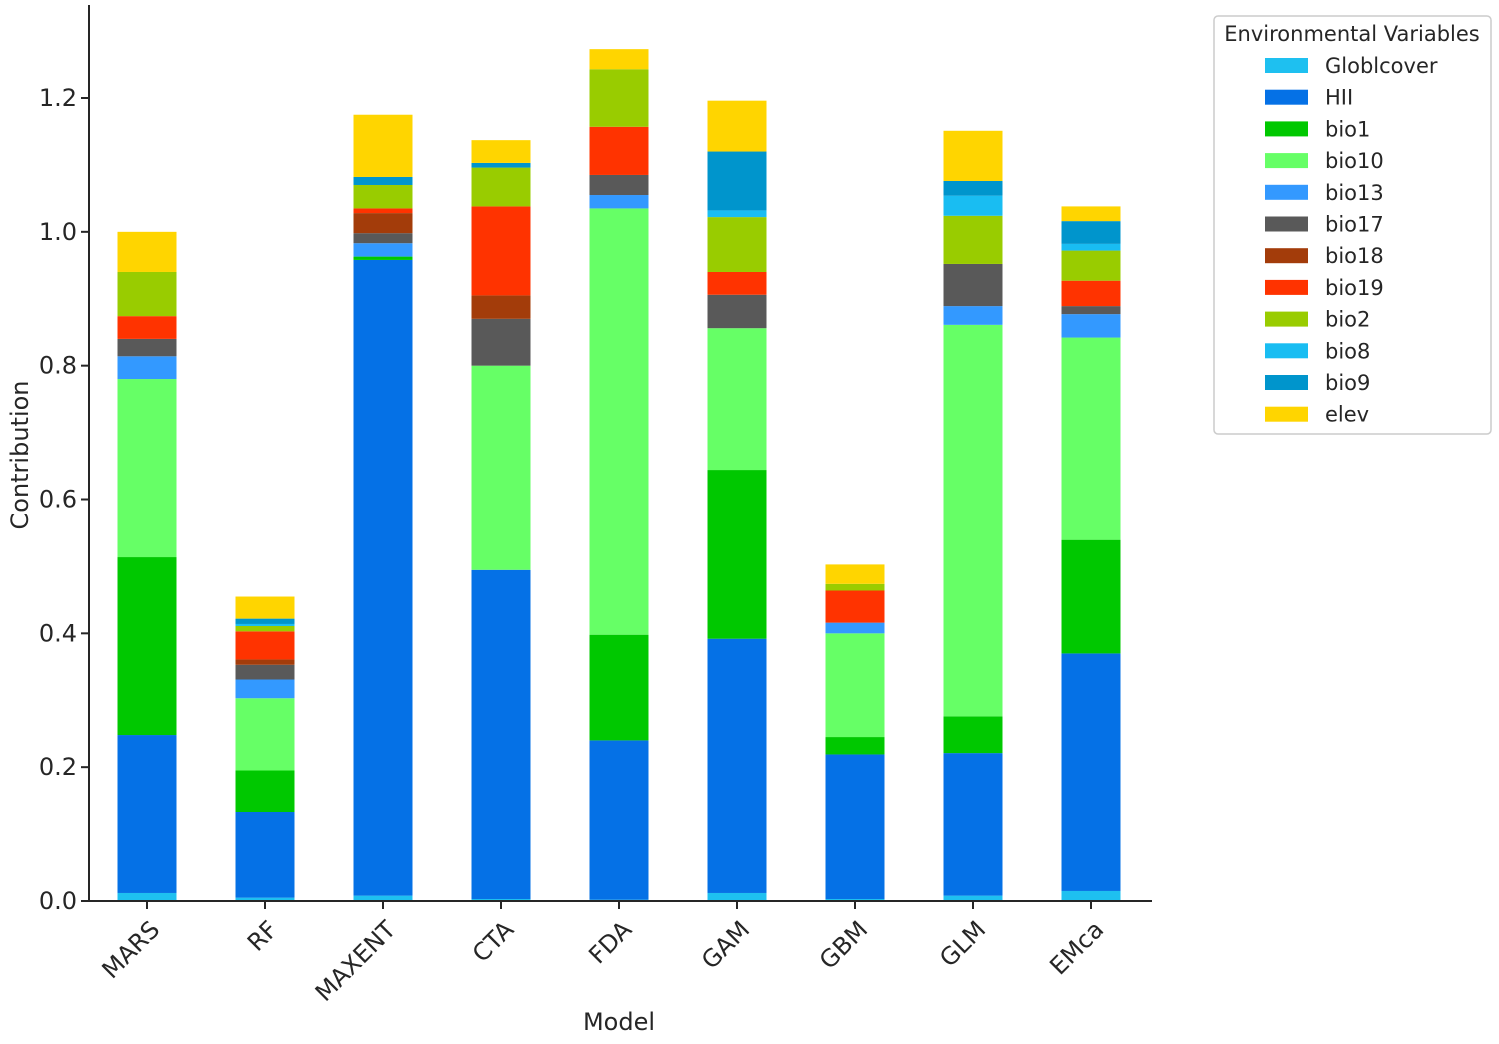 This screenshot has width=1499, height=1044. I want to click on y-ticks: 0.0 0.2 0.4 0.6 0.8 1.0 1.2, so click(64, 499).